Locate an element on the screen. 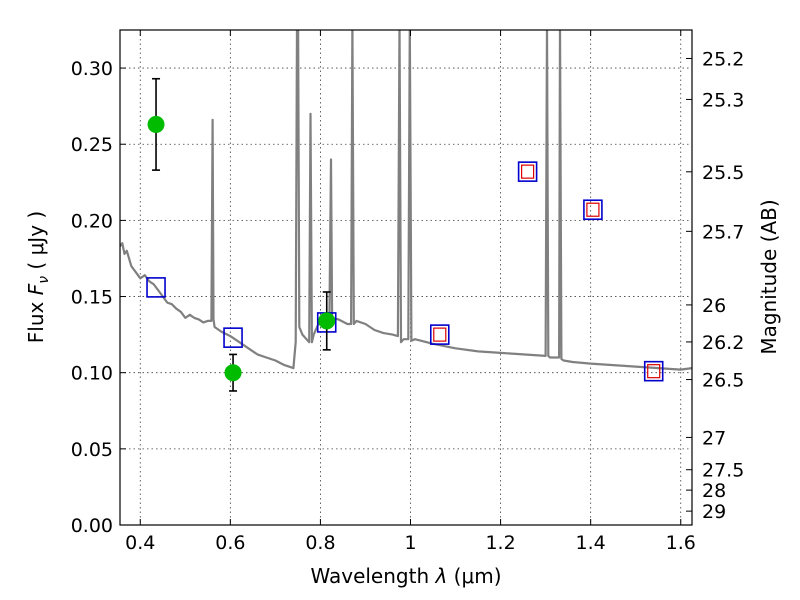 This screenshot has width=800, height=600. mag-tick-label-7: 27 is located at coordinates (714, 438).